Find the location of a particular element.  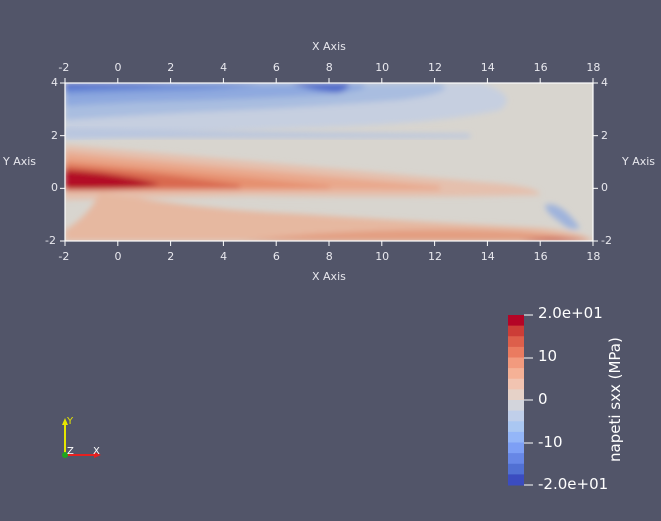

y-tick-label-left: -2 is located at coordinates (50, 240).